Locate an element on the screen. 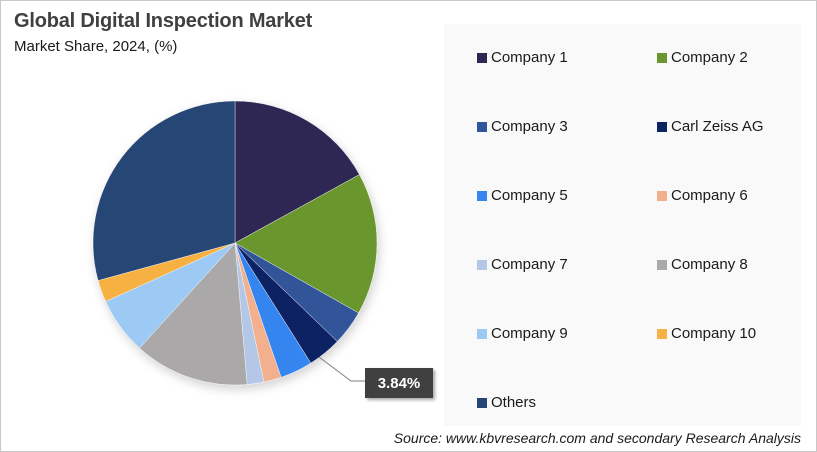  legend-item-company-9: Company 9 is located at coordinates (522, 333).